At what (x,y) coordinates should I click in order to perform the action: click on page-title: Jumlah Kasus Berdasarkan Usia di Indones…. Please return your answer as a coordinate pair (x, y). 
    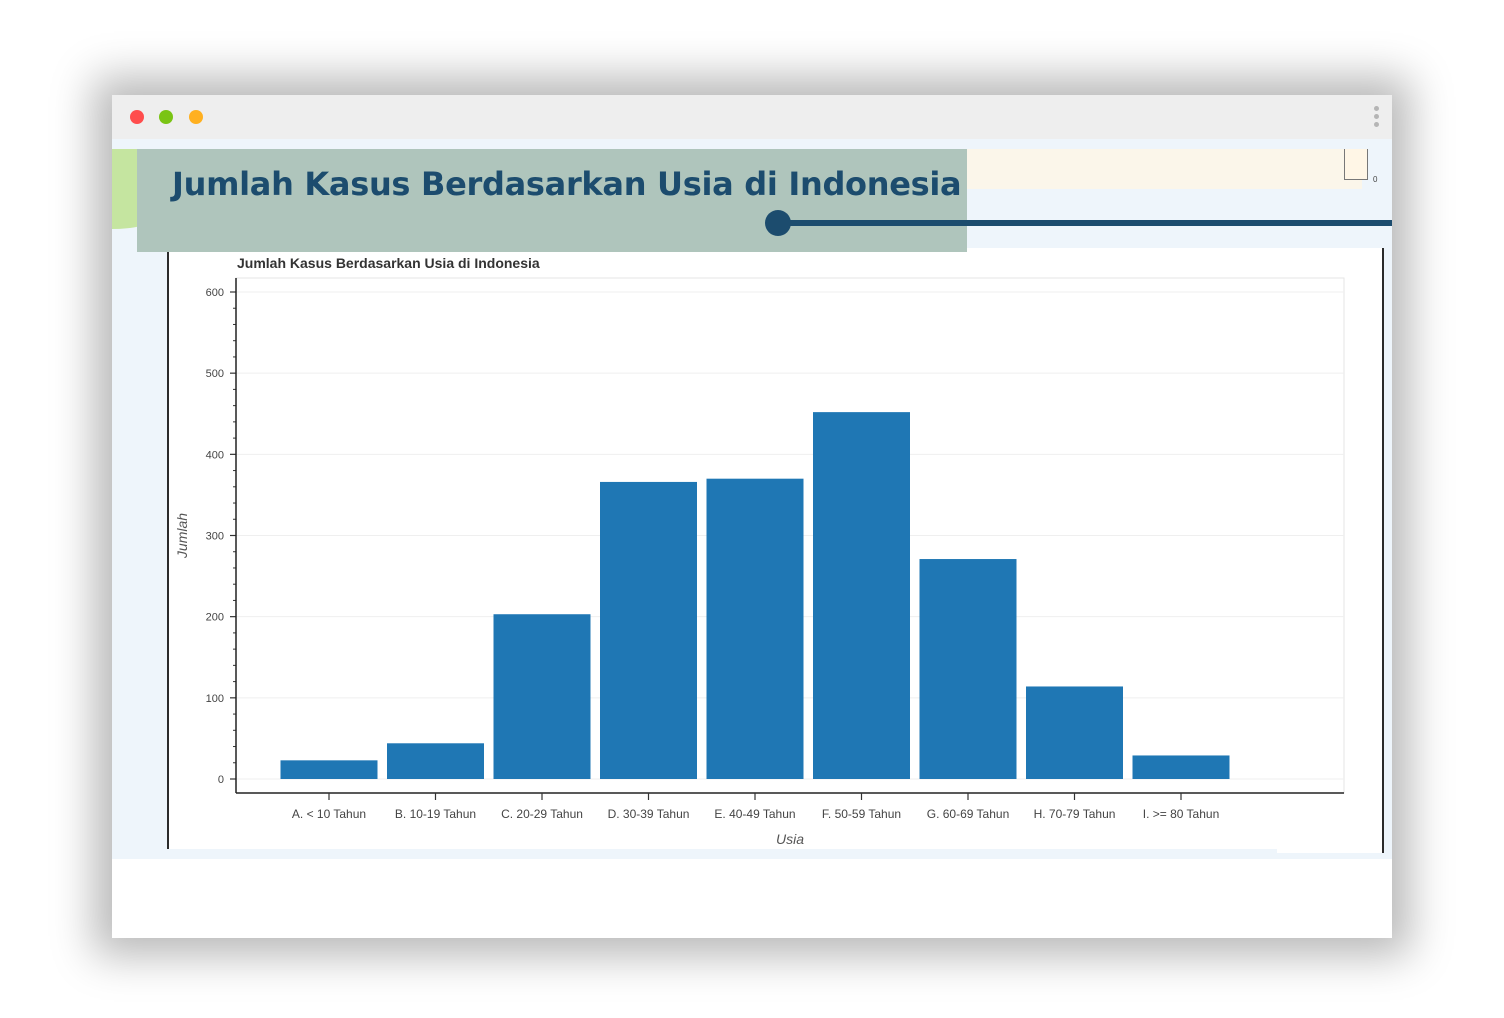
    Looking at the image, I should click on (567, 184).